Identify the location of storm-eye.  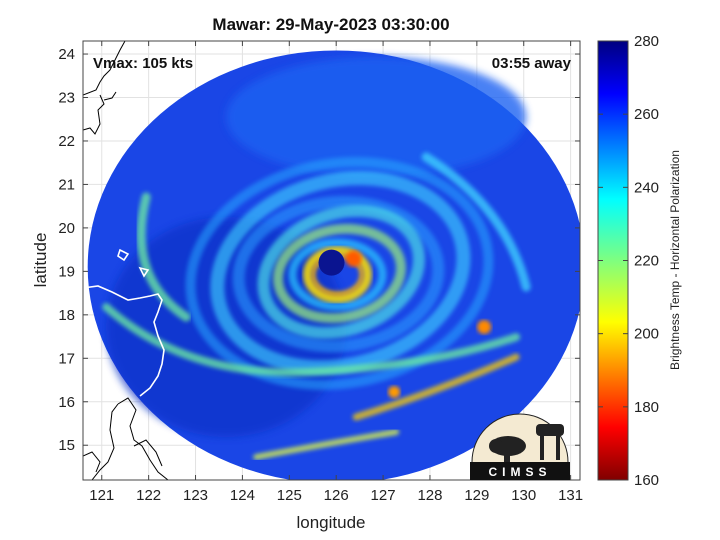
(331, 262).